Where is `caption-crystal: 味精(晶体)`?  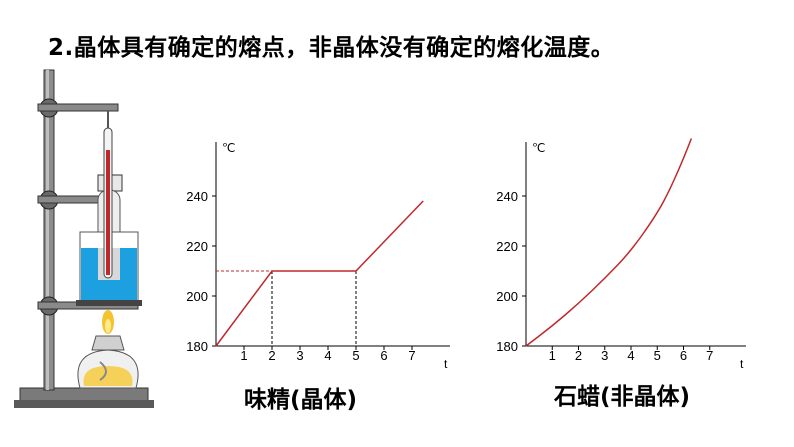
caption-crystal: 味精(晶体) is located at coordinates (301, 400).